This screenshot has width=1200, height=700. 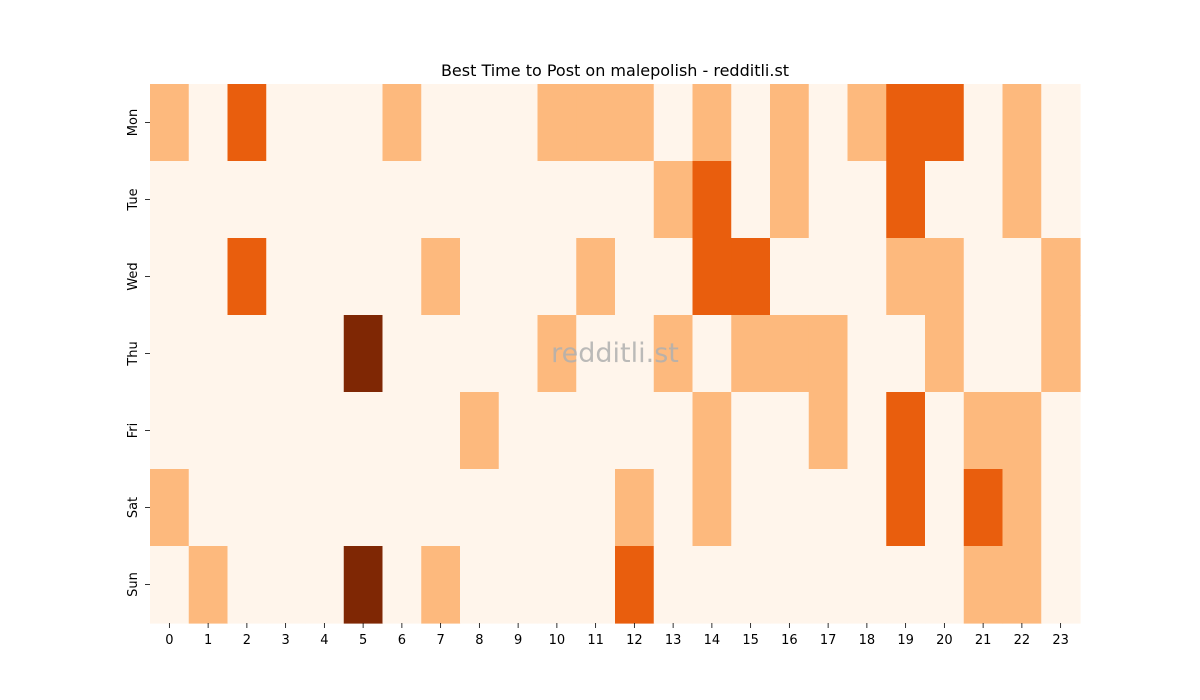 What do you see at coordinates (789, 640) in the screenshot?
I see `x-tick-label: 16` at bounding box center [789, 640].